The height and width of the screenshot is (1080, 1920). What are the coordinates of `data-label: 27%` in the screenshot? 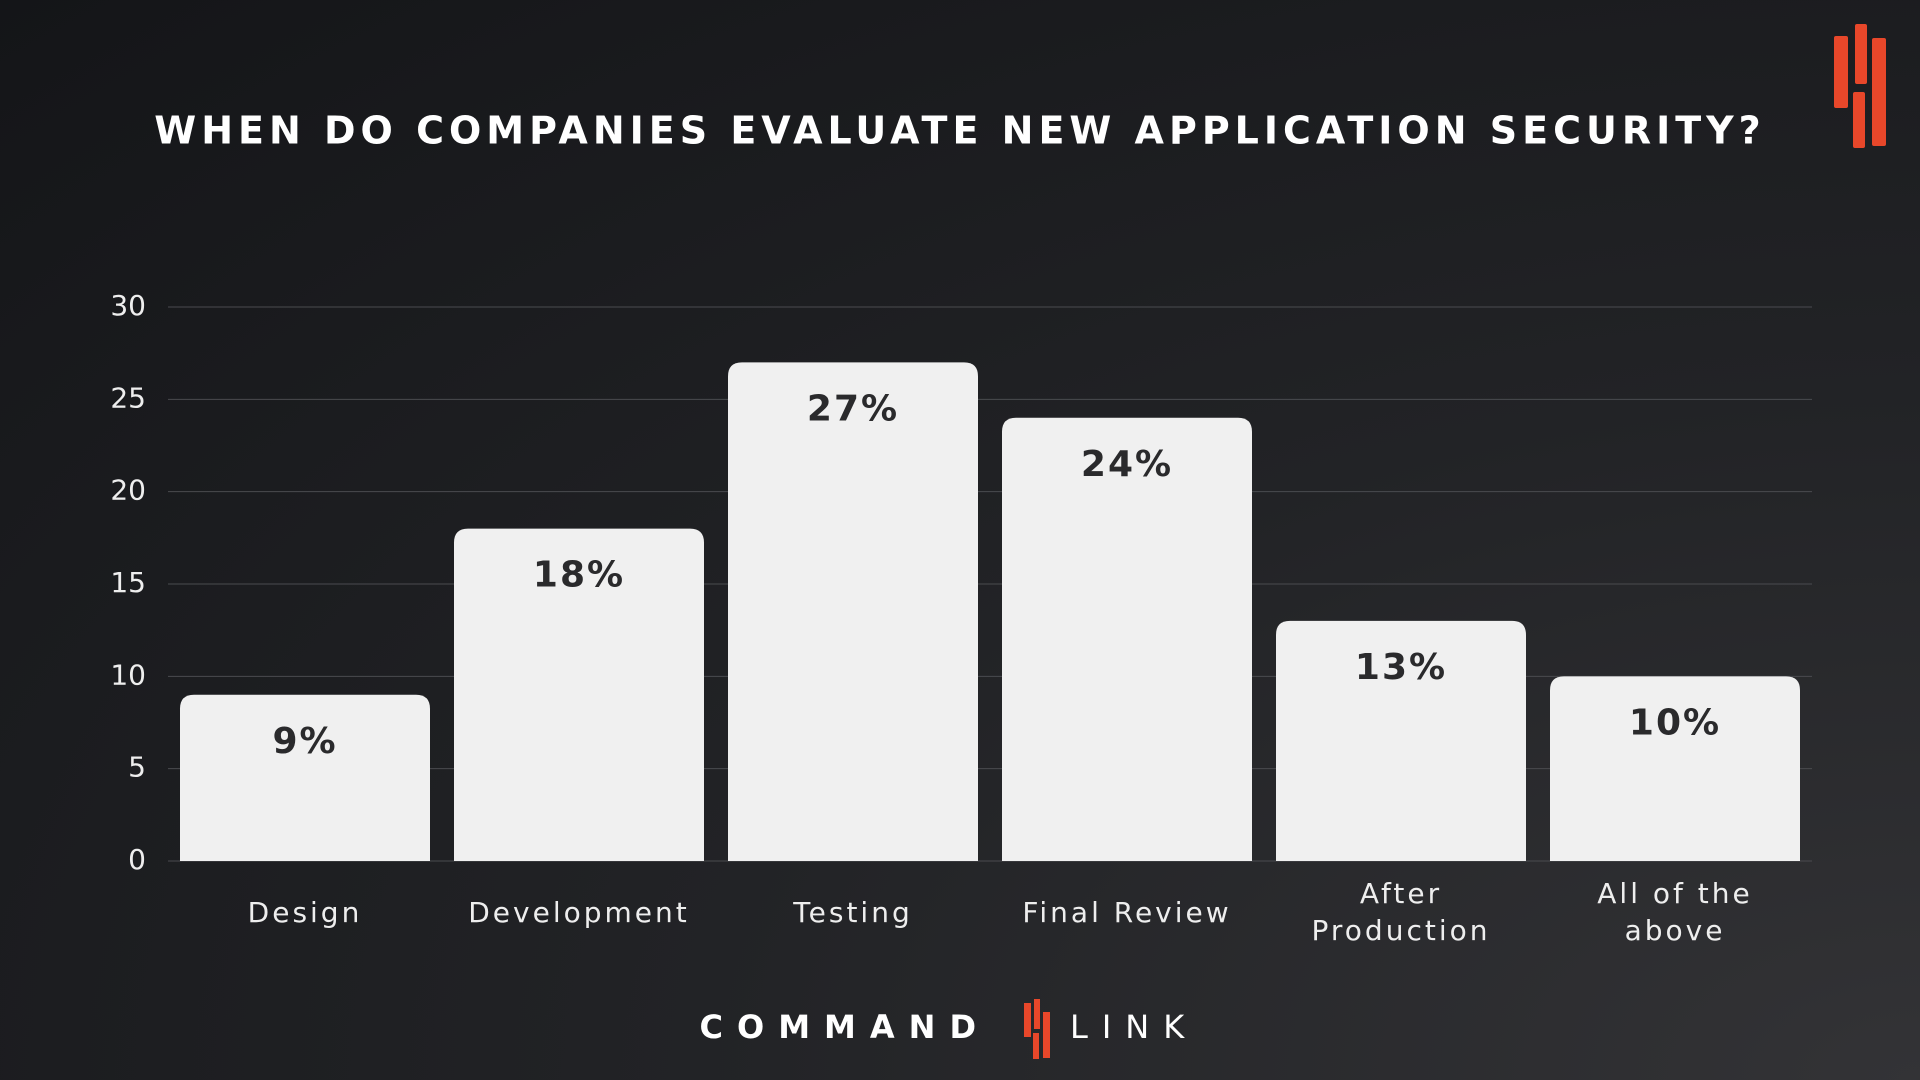 It's located at (853, 408).